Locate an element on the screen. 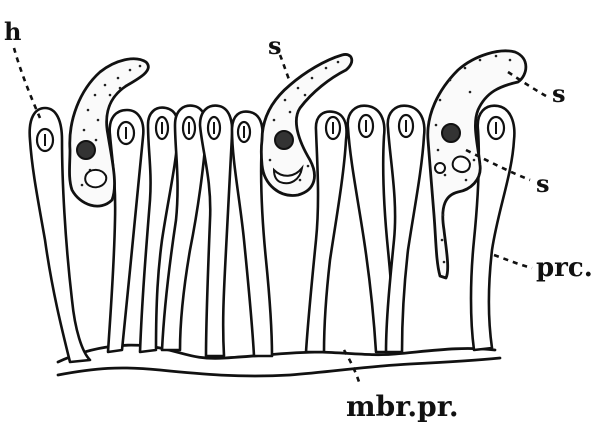 This screenshot has height=430, width=604. parasite-organelles is located at coordinates (274, 156).